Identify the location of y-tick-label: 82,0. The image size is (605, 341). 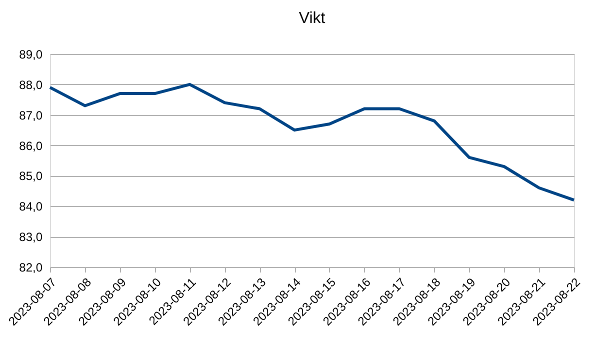
(31, 267).